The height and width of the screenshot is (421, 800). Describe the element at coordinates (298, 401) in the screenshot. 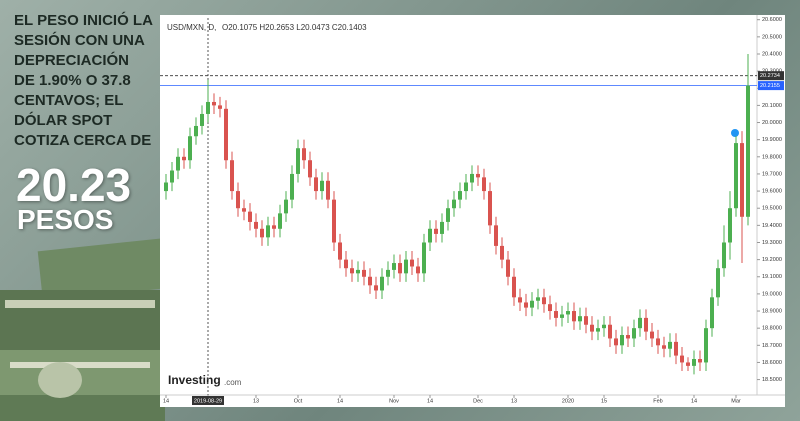

I see `x-tick-label: Oct` at that location.